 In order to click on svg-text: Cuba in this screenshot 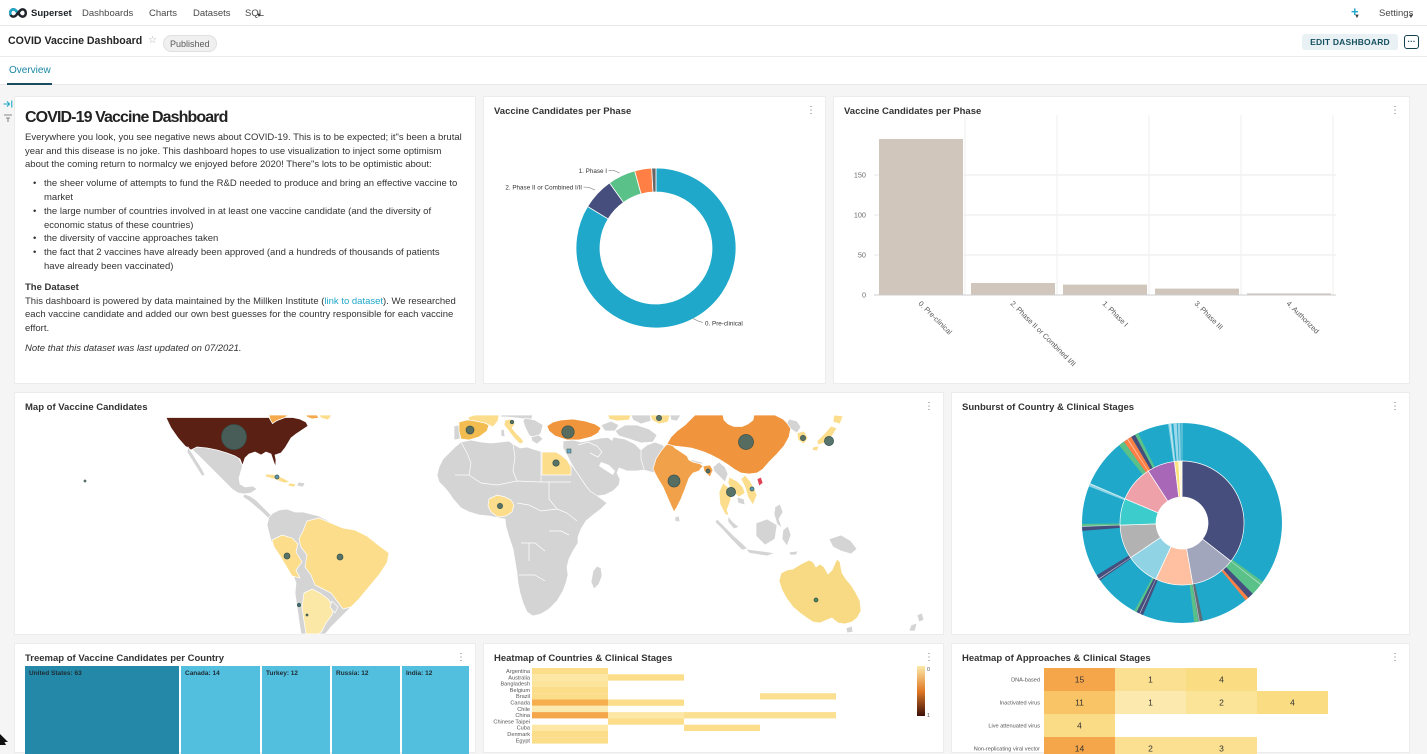, I will do `click(524, 729)`.